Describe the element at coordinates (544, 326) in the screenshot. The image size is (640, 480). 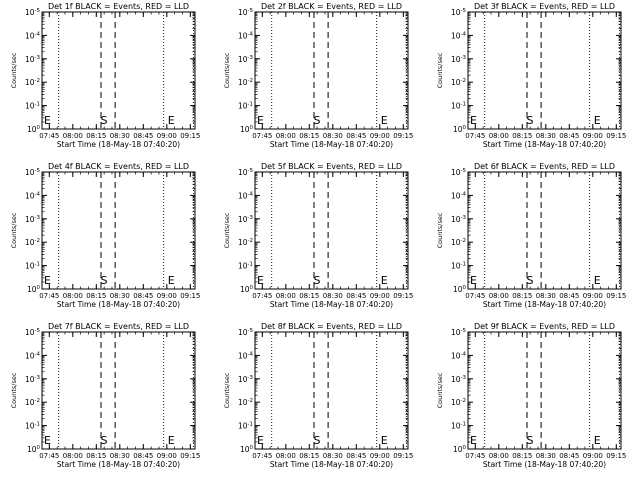
I see `panel-title: Det 9f BLACK = Events, RED = LLD` at that location.